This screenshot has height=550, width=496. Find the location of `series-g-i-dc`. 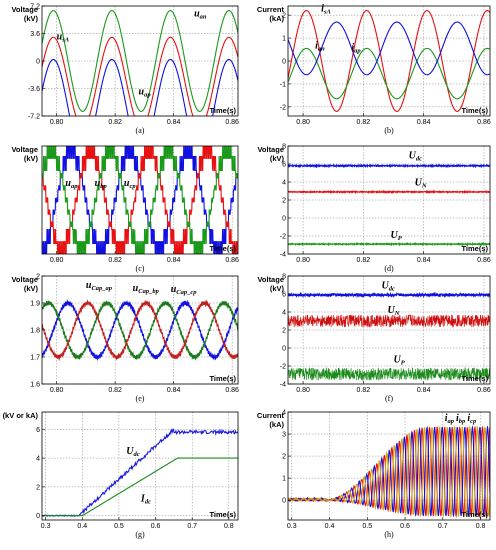

series-g-i-dc is located at coordinates (140, 487).